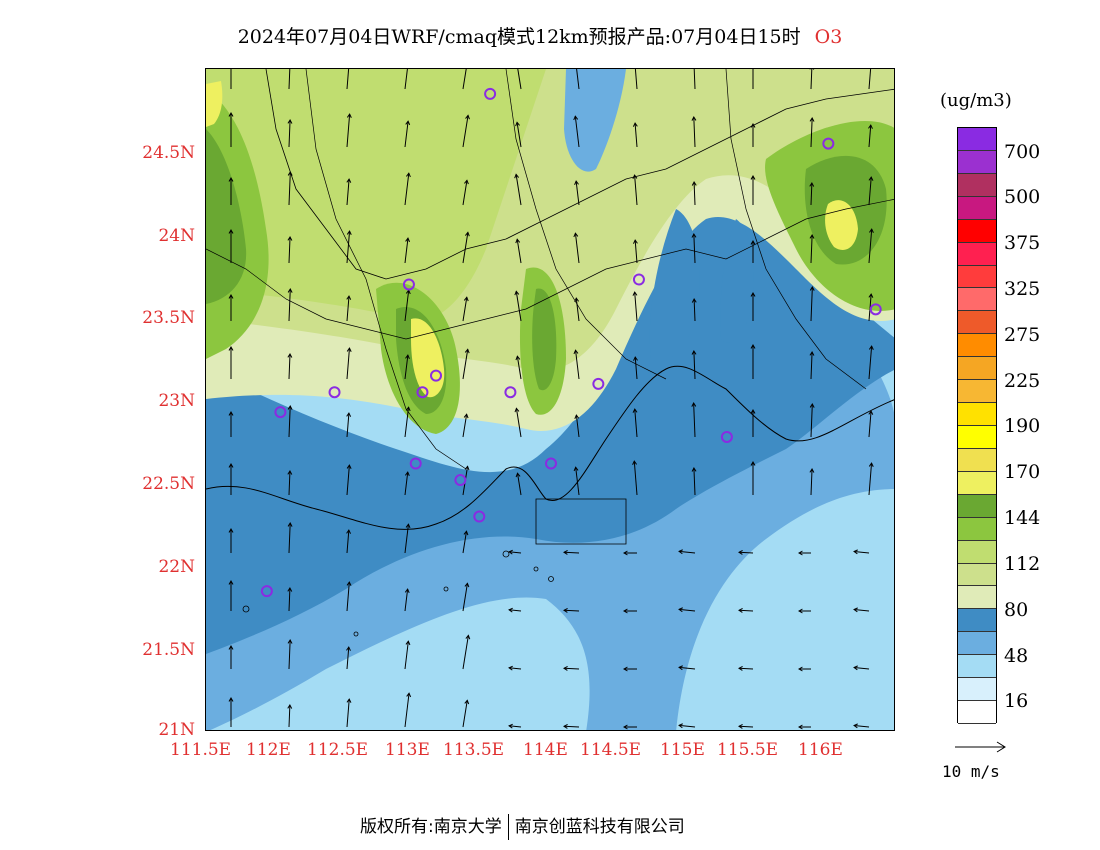 This screenshot has width=1100, height=850. I want to click on colorbar-label: 275, so click(1022, 335).